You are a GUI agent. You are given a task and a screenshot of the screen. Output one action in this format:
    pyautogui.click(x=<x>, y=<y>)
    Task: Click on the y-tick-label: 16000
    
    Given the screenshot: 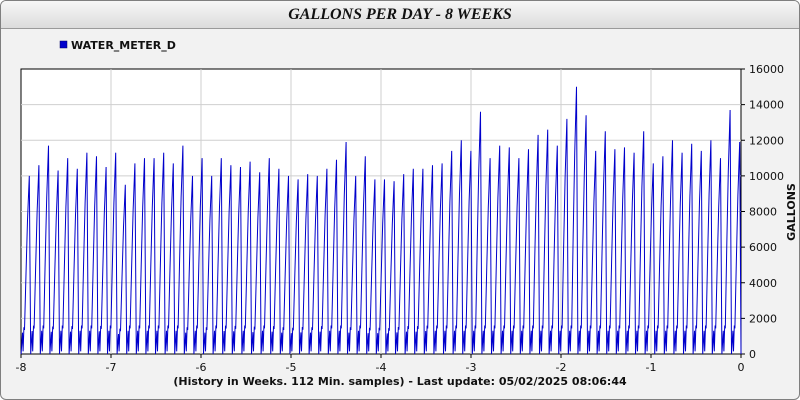 What is the action you would take?
    pyautogui.click(x=766, y=69)
    